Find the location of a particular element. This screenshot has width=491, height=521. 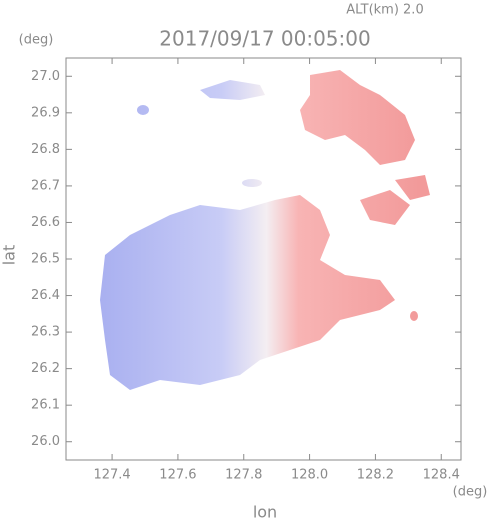

y-tick-label: 26.6 is located at coordinates (45, 222).